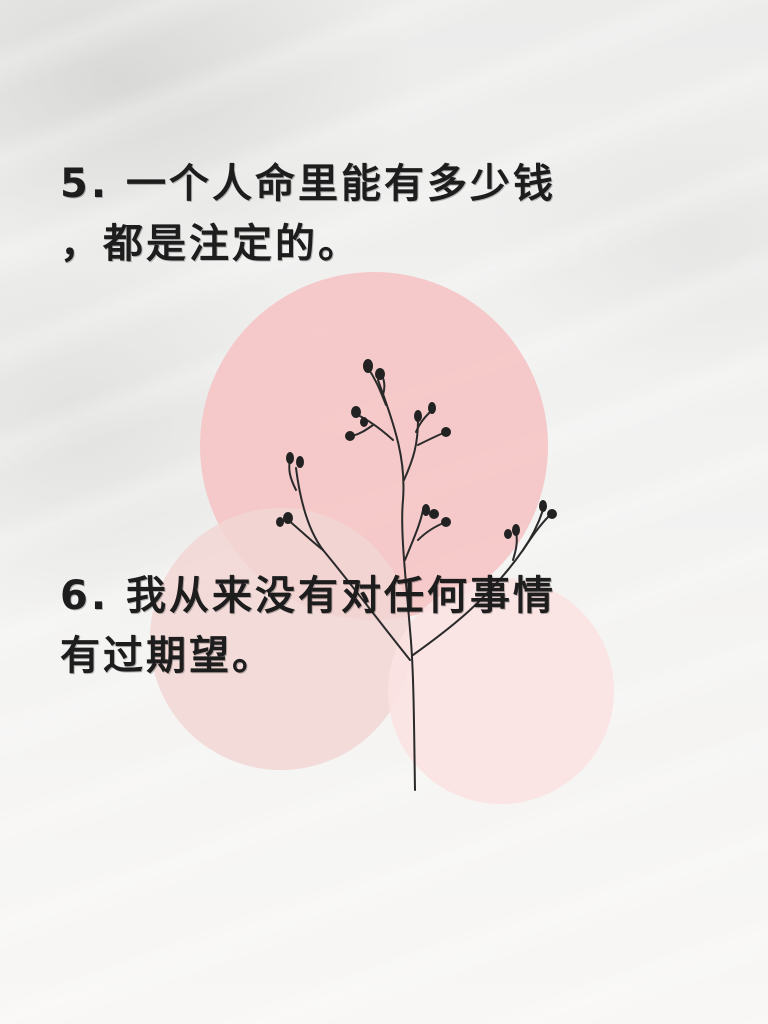 This screenshot has height=1024, width=768. What do you see at coordinates (308, 184) in the screenshot?
I see `quote-5-line-1: 5. 一个人命里能有多少钱` at bounding box center [308, 184].